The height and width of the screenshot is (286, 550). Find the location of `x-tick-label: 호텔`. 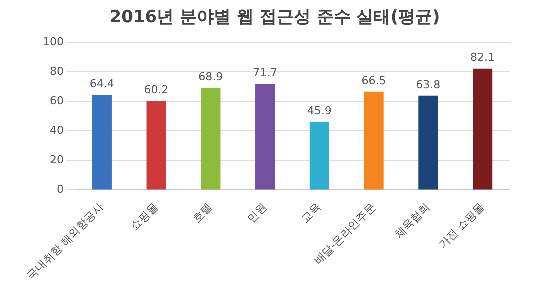

x-tick-label: 호텔 is located at coordinates (203, 213).